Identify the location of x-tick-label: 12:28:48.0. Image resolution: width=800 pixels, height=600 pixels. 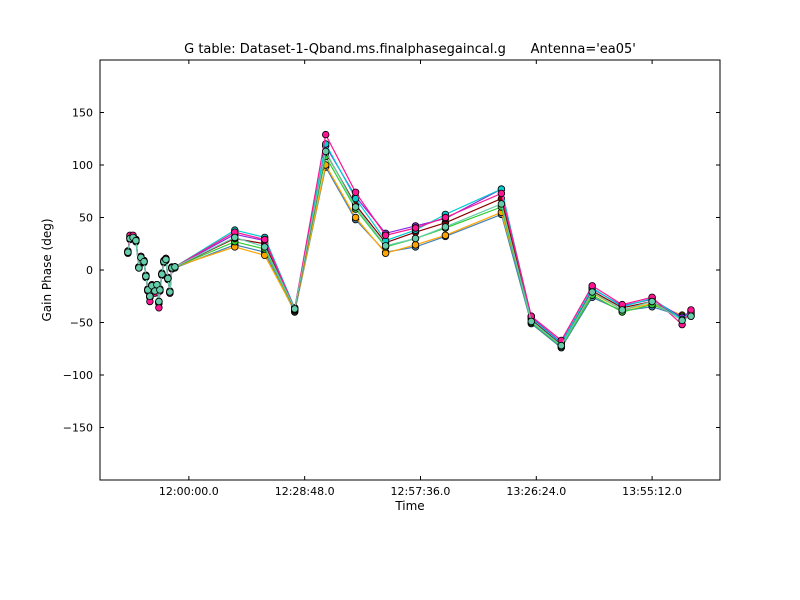
(305, 491).